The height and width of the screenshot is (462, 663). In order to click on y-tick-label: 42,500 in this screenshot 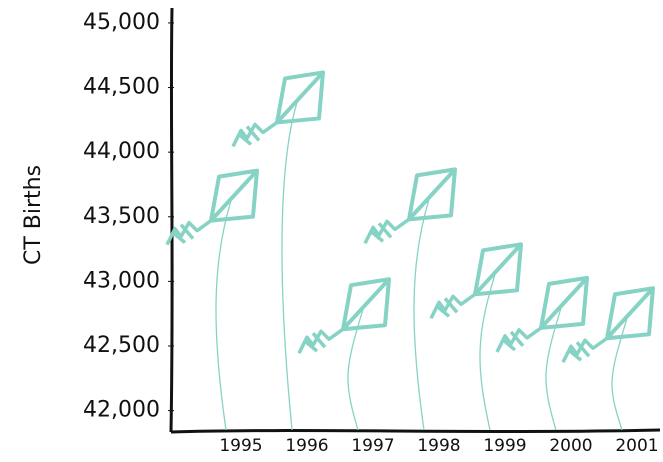, I will do `click(121, 345)`.